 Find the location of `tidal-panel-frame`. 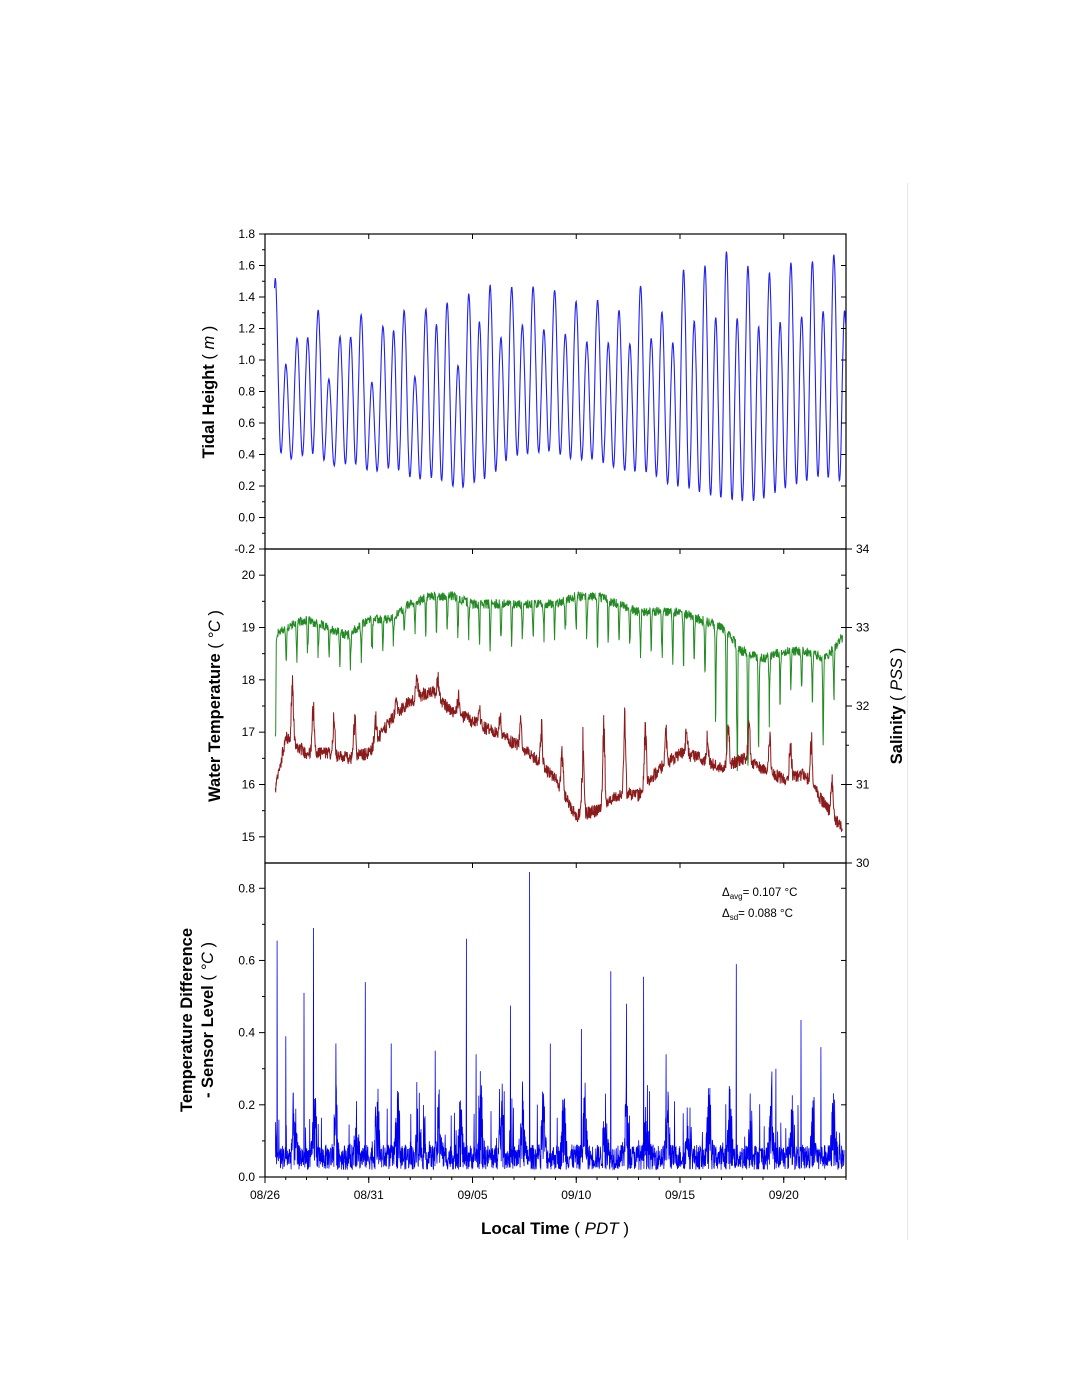

tidal-panel-frame is located at coordinates (555, 391).